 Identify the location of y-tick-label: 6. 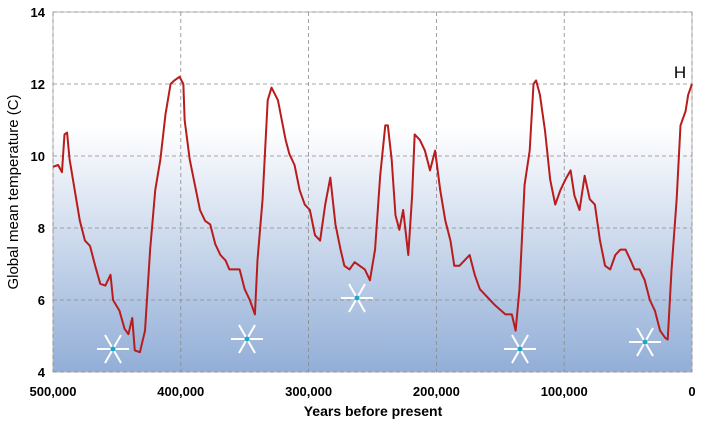
(41, 300).